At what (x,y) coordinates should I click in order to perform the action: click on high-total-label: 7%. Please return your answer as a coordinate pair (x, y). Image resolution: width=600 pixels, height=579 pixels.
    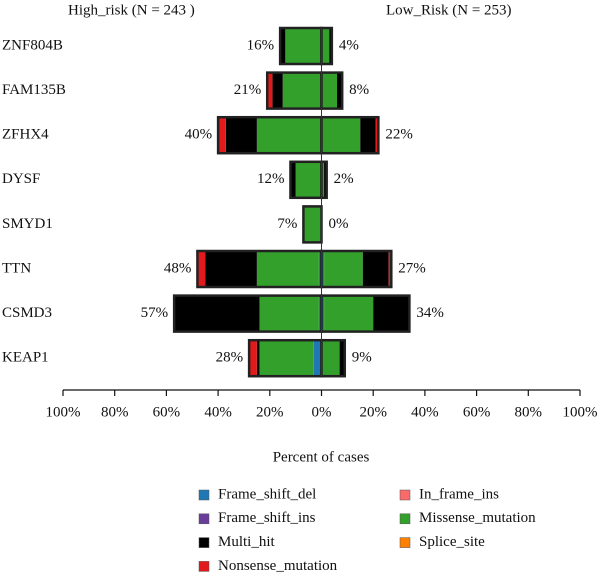
    Looking at the image, I should click on (287, 224).